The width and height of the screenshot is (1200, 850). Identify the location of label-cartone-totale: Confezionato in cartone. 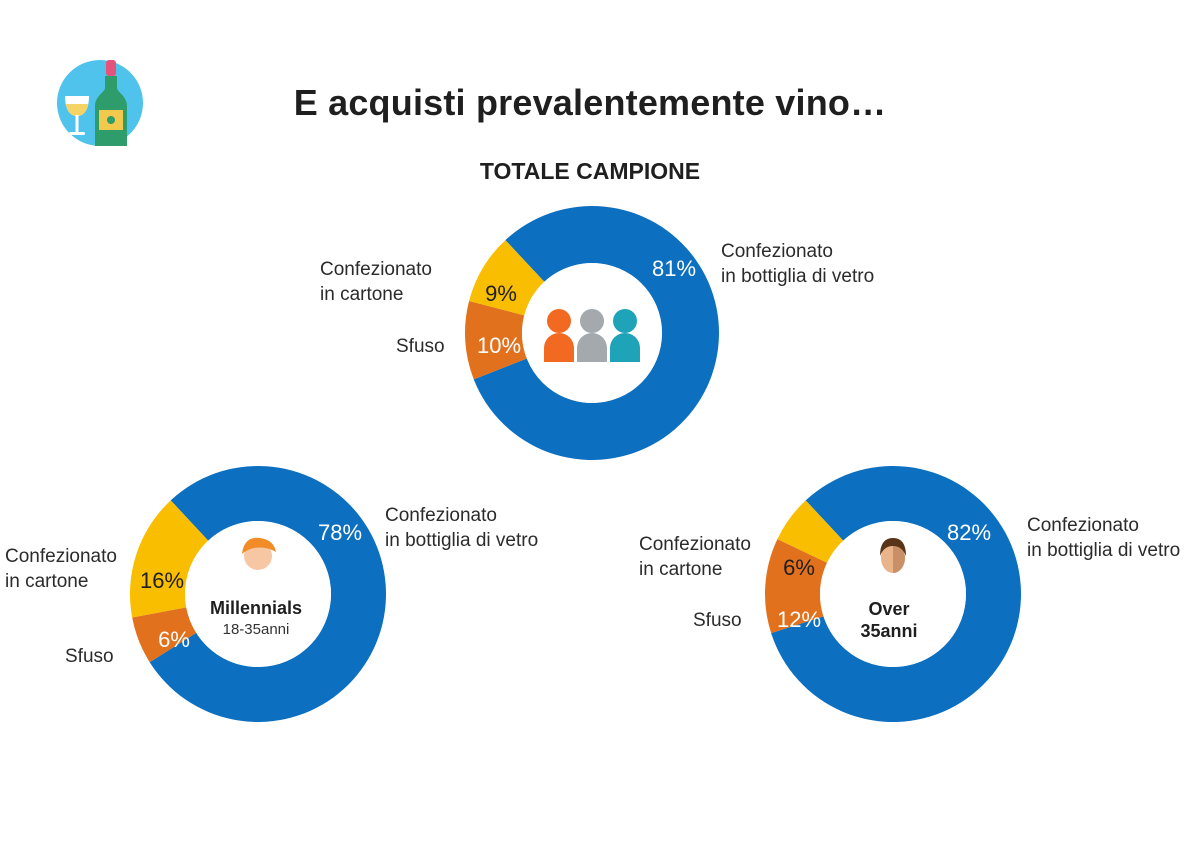
(376, 282).